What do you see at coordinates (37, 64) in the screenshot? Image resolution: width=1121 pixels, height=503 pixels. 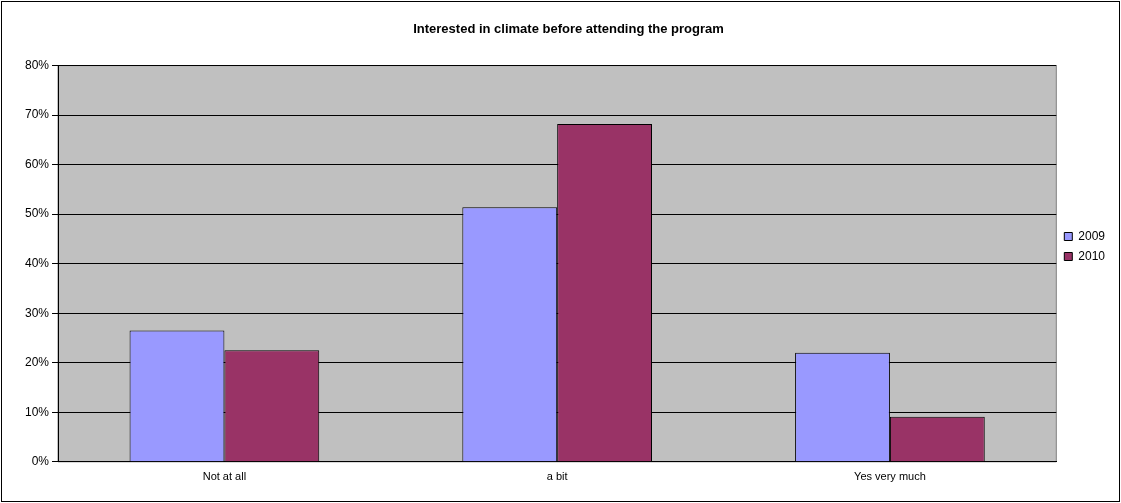 I see `y-tick-label: 80%` at bounding box center [37, 64].